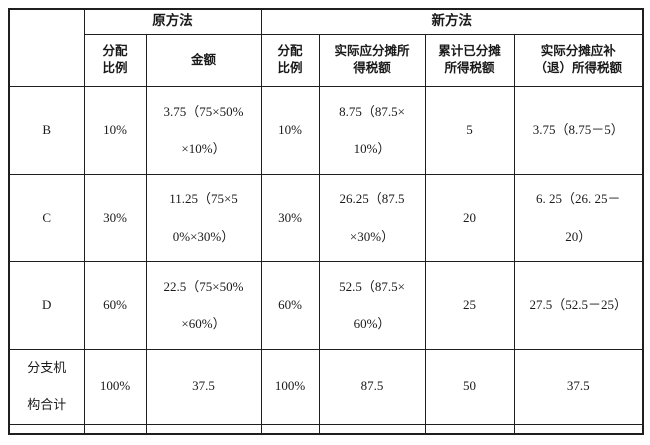 The image size is (650, 445). What do you see at coordinates (578, 60) in the screenshot?
I see `col-header-supplement-refund-tax: 实际分摊应补 （退）所得税额` at bounding box center [578, 60].